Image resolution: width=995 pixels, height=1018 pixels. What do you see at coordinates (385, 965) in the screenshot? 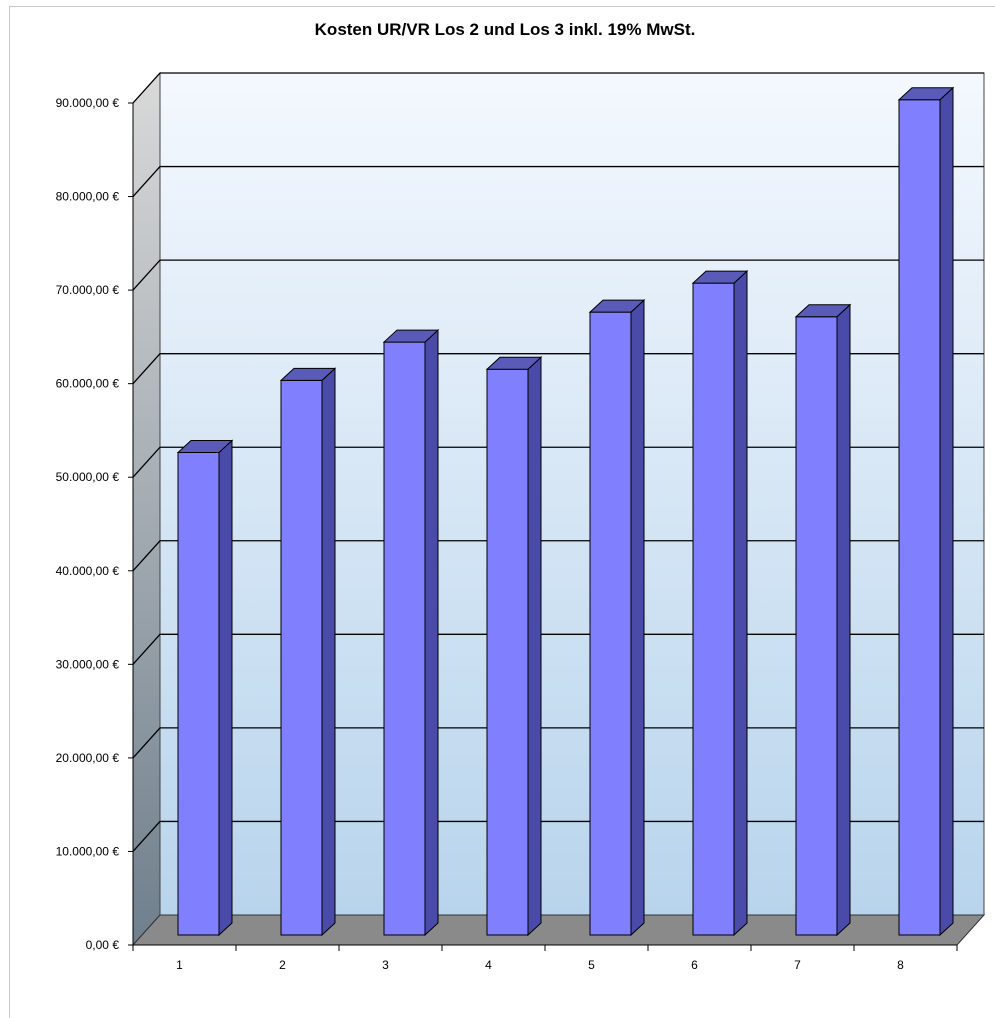
I see `x-tick-label: 3` at bounding box center [385, 965].